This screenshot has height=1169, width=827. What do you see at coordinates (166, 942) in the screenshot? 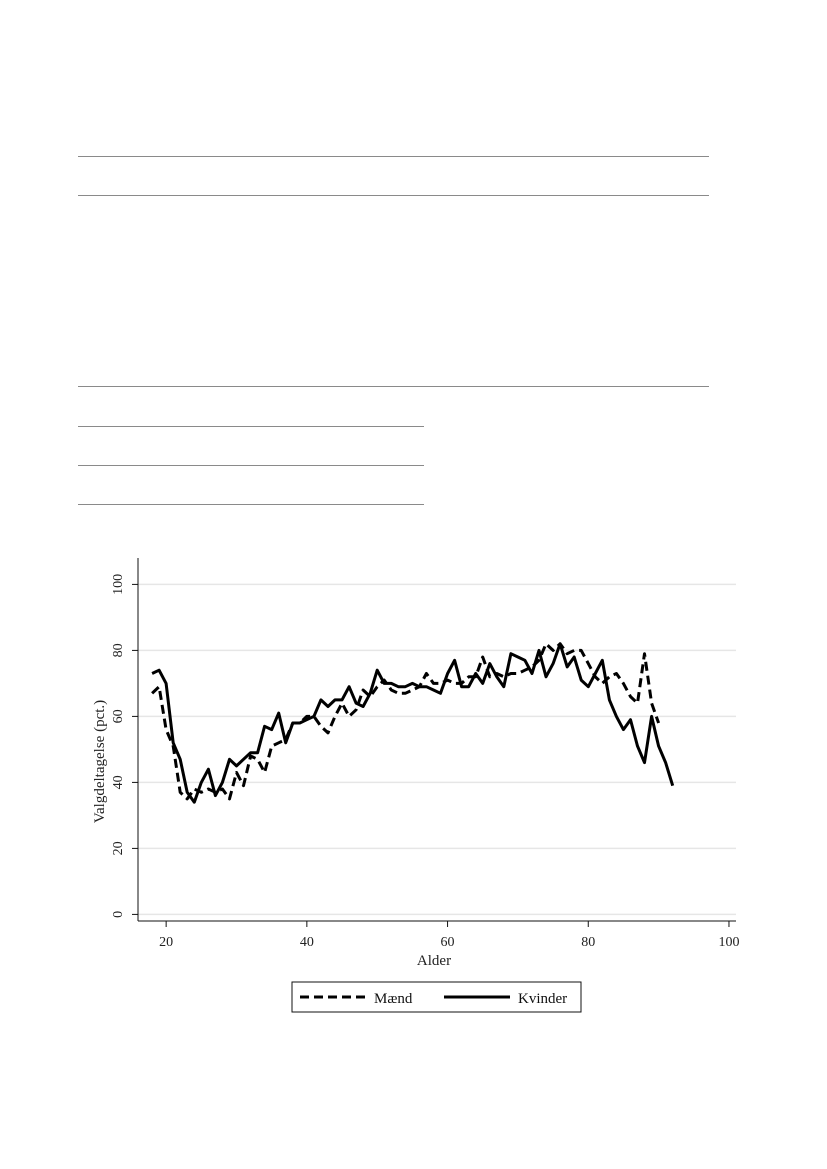
I see `x-tick-label-20: 20` at bounding box center [166, 942].